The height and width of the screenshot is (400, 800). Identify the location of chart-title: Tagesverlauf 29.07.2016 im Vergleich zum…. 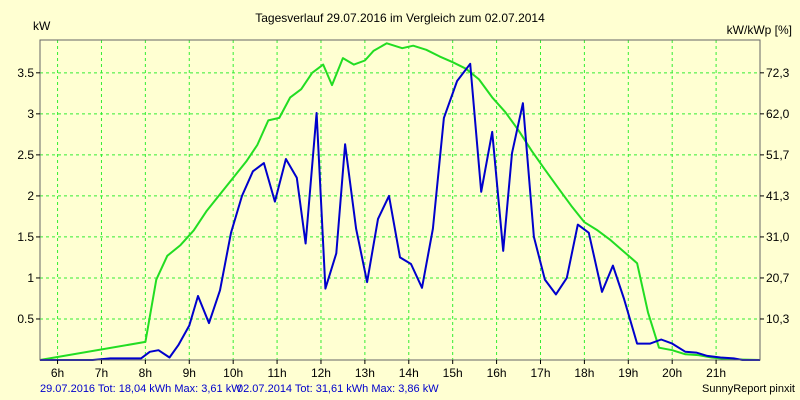
(400, 18).